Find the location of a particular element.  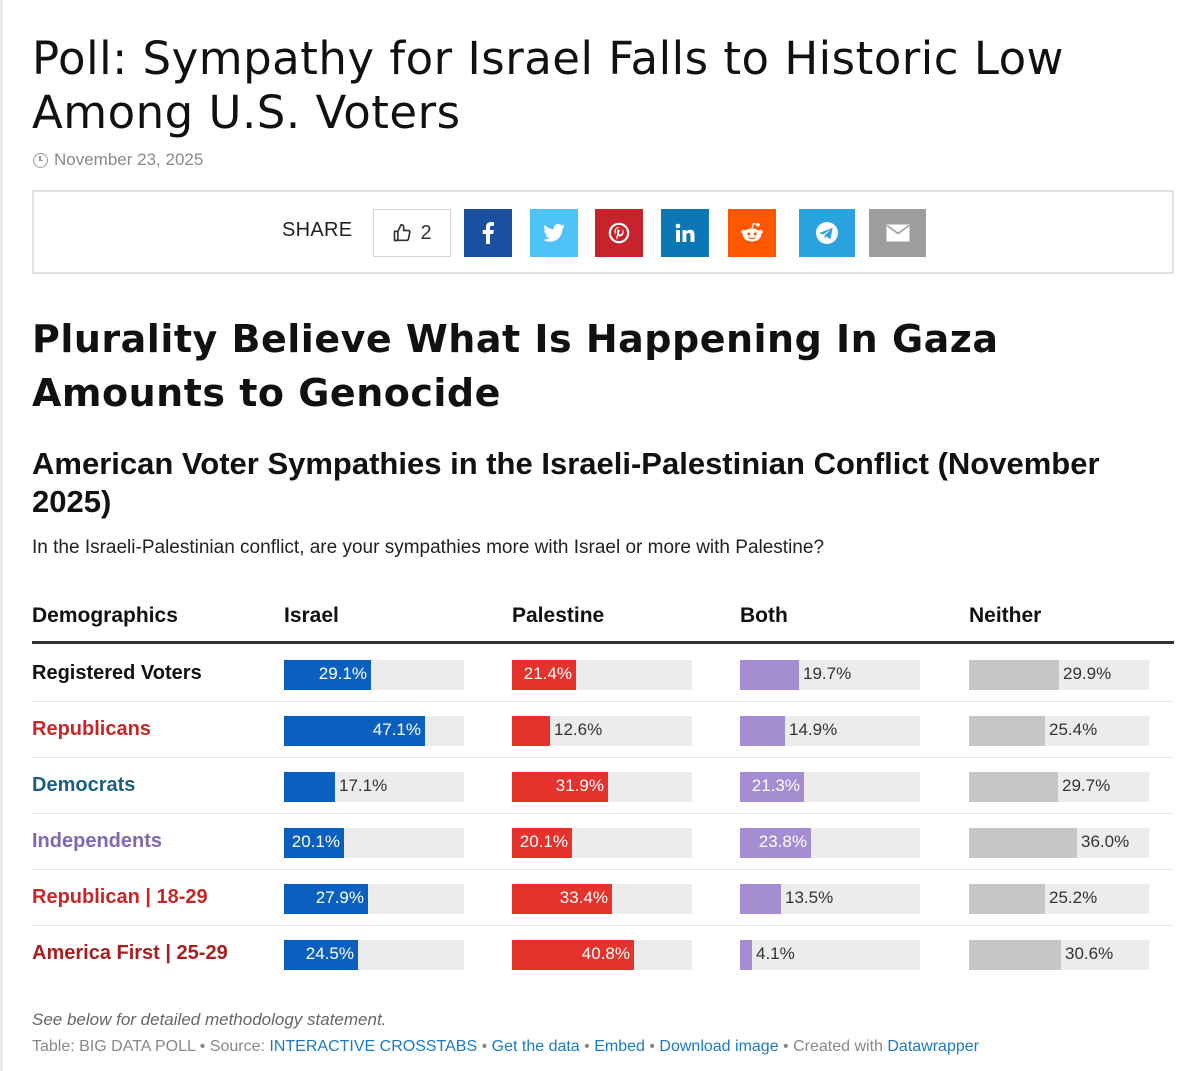

bar-value-label: 29.7% is located at coordinates (1086, 785).